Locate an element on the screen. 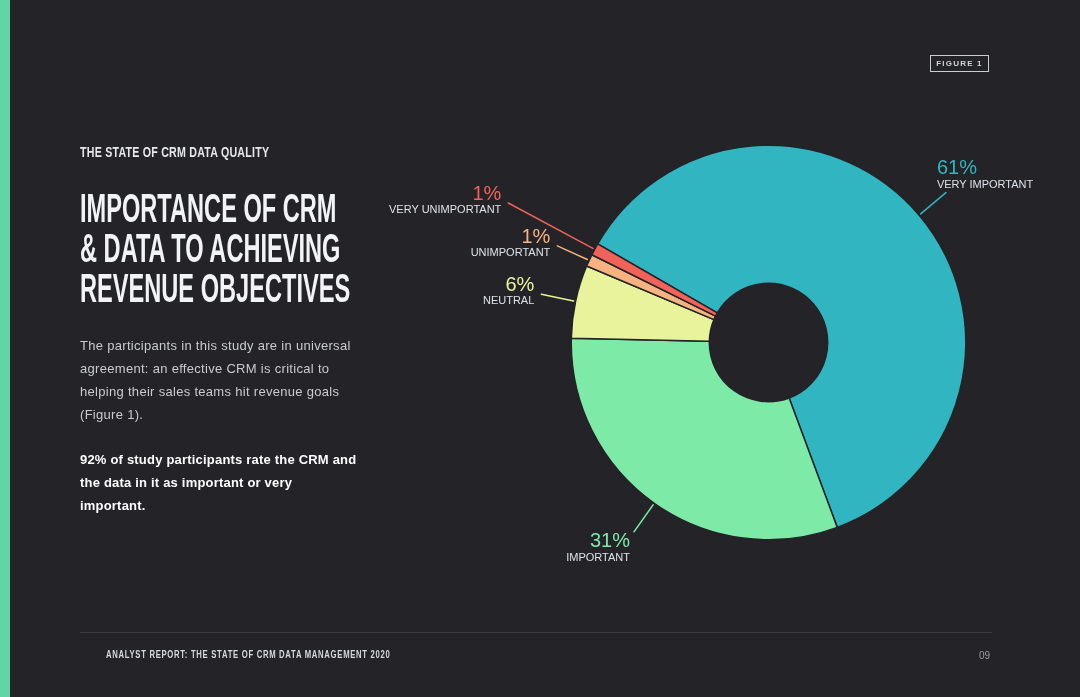 The height and width of the screenshot is (697, 1080). slice-label: VERY UNIMPORTANT is located at coordinates (445, 208).